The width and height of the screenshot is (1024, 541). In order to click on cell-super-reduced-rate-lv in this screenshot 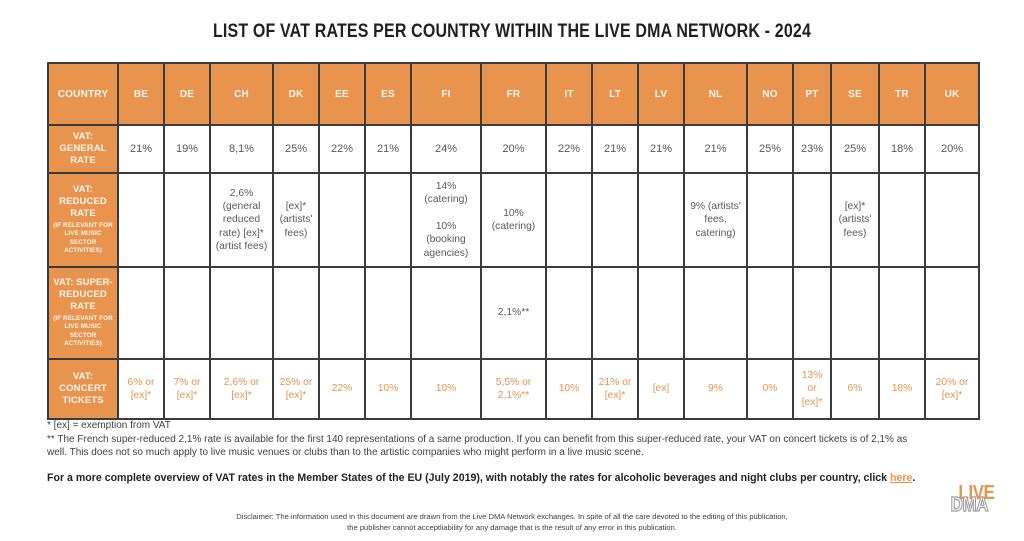, I will do `click(661, 313)`.